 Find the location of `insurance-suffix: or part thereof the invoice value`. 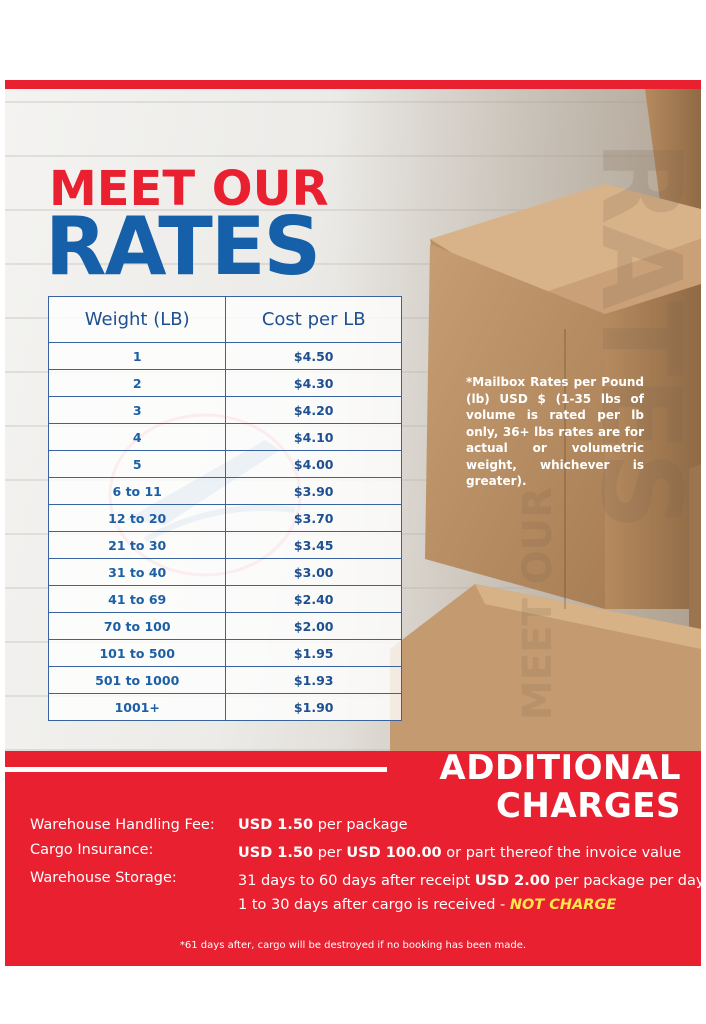

insurance-suffix: or part thereof the invoice value is located at coordinates (564, 853).